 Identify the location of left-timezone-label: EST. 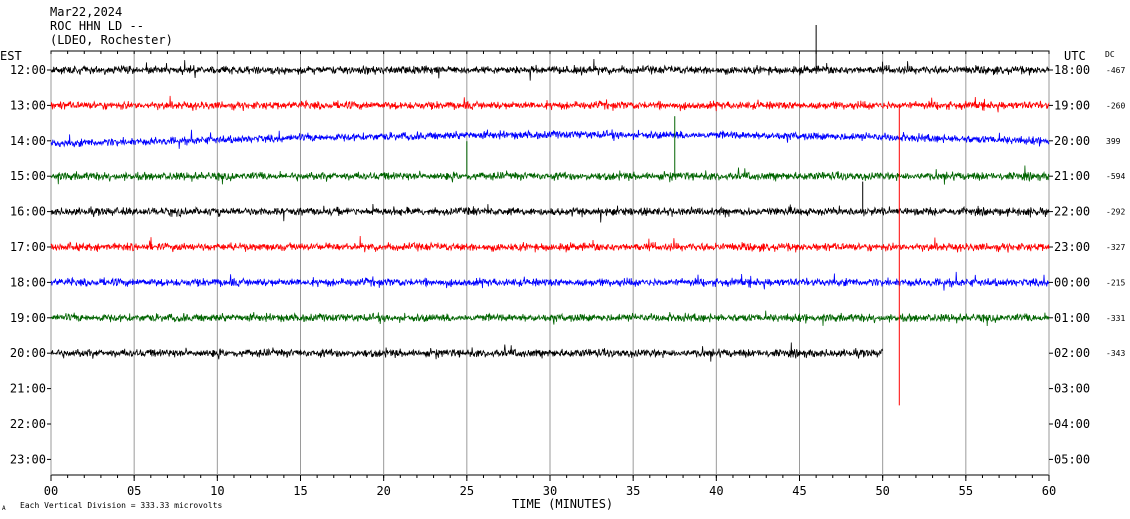
(11, 56).